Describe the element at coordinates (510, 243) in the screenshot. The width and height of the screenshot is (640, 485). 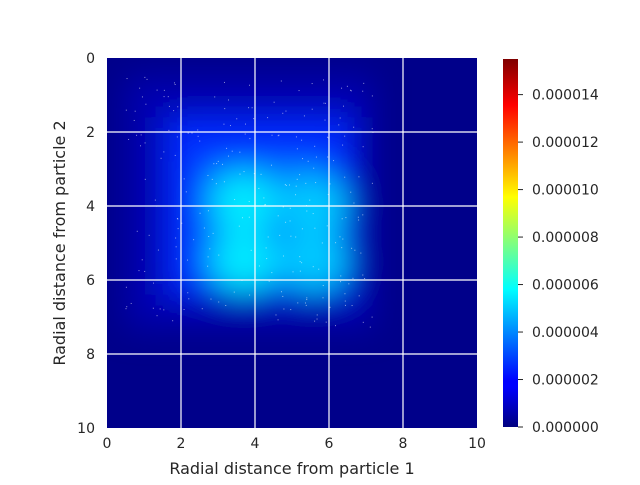
I see `colorbar-gradient` at that location.